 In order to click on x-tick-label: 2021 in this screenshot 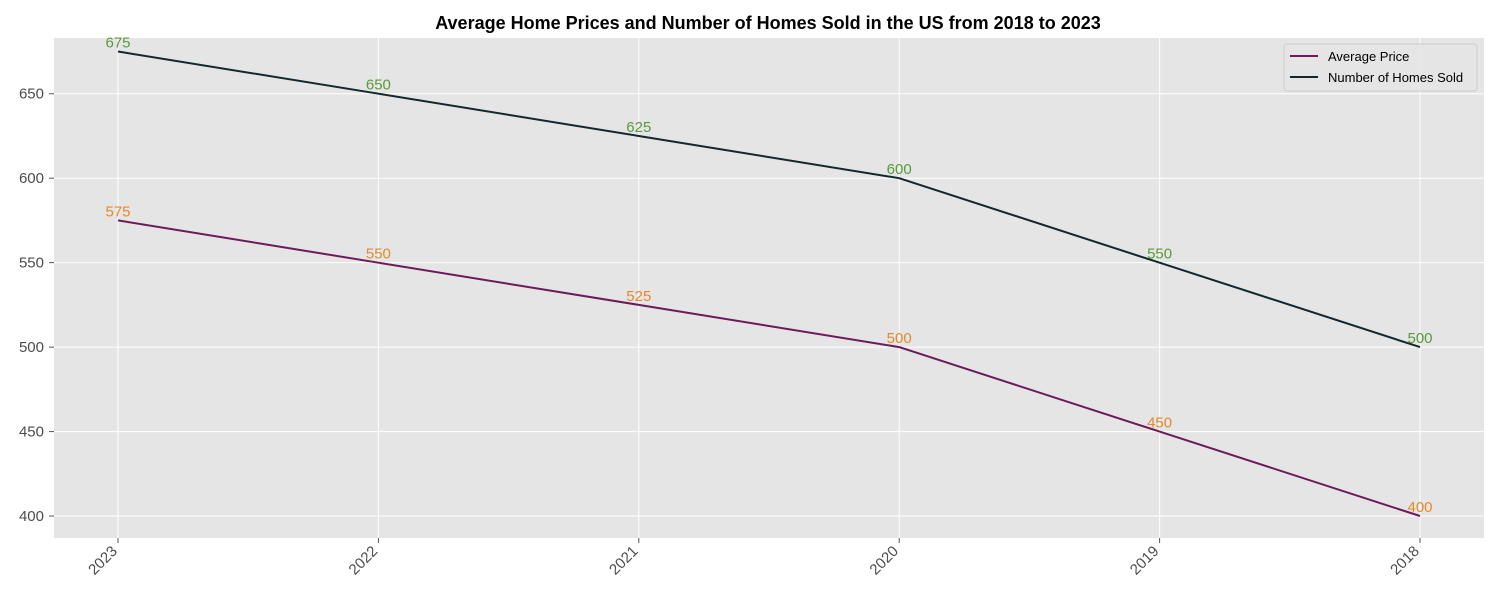, I will do `click(624, 561)`.